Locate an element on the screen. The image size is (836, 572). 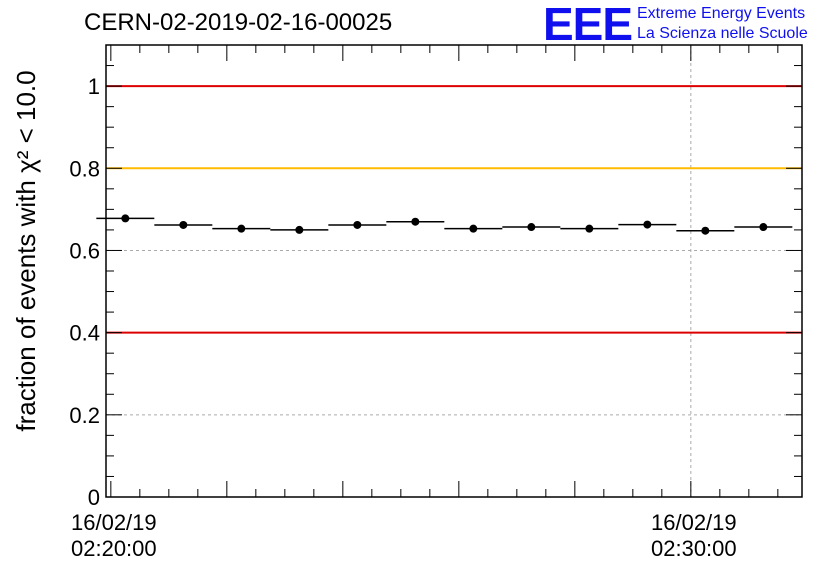
y-tick-label: 0.4 is located at coordinates (84, 333).